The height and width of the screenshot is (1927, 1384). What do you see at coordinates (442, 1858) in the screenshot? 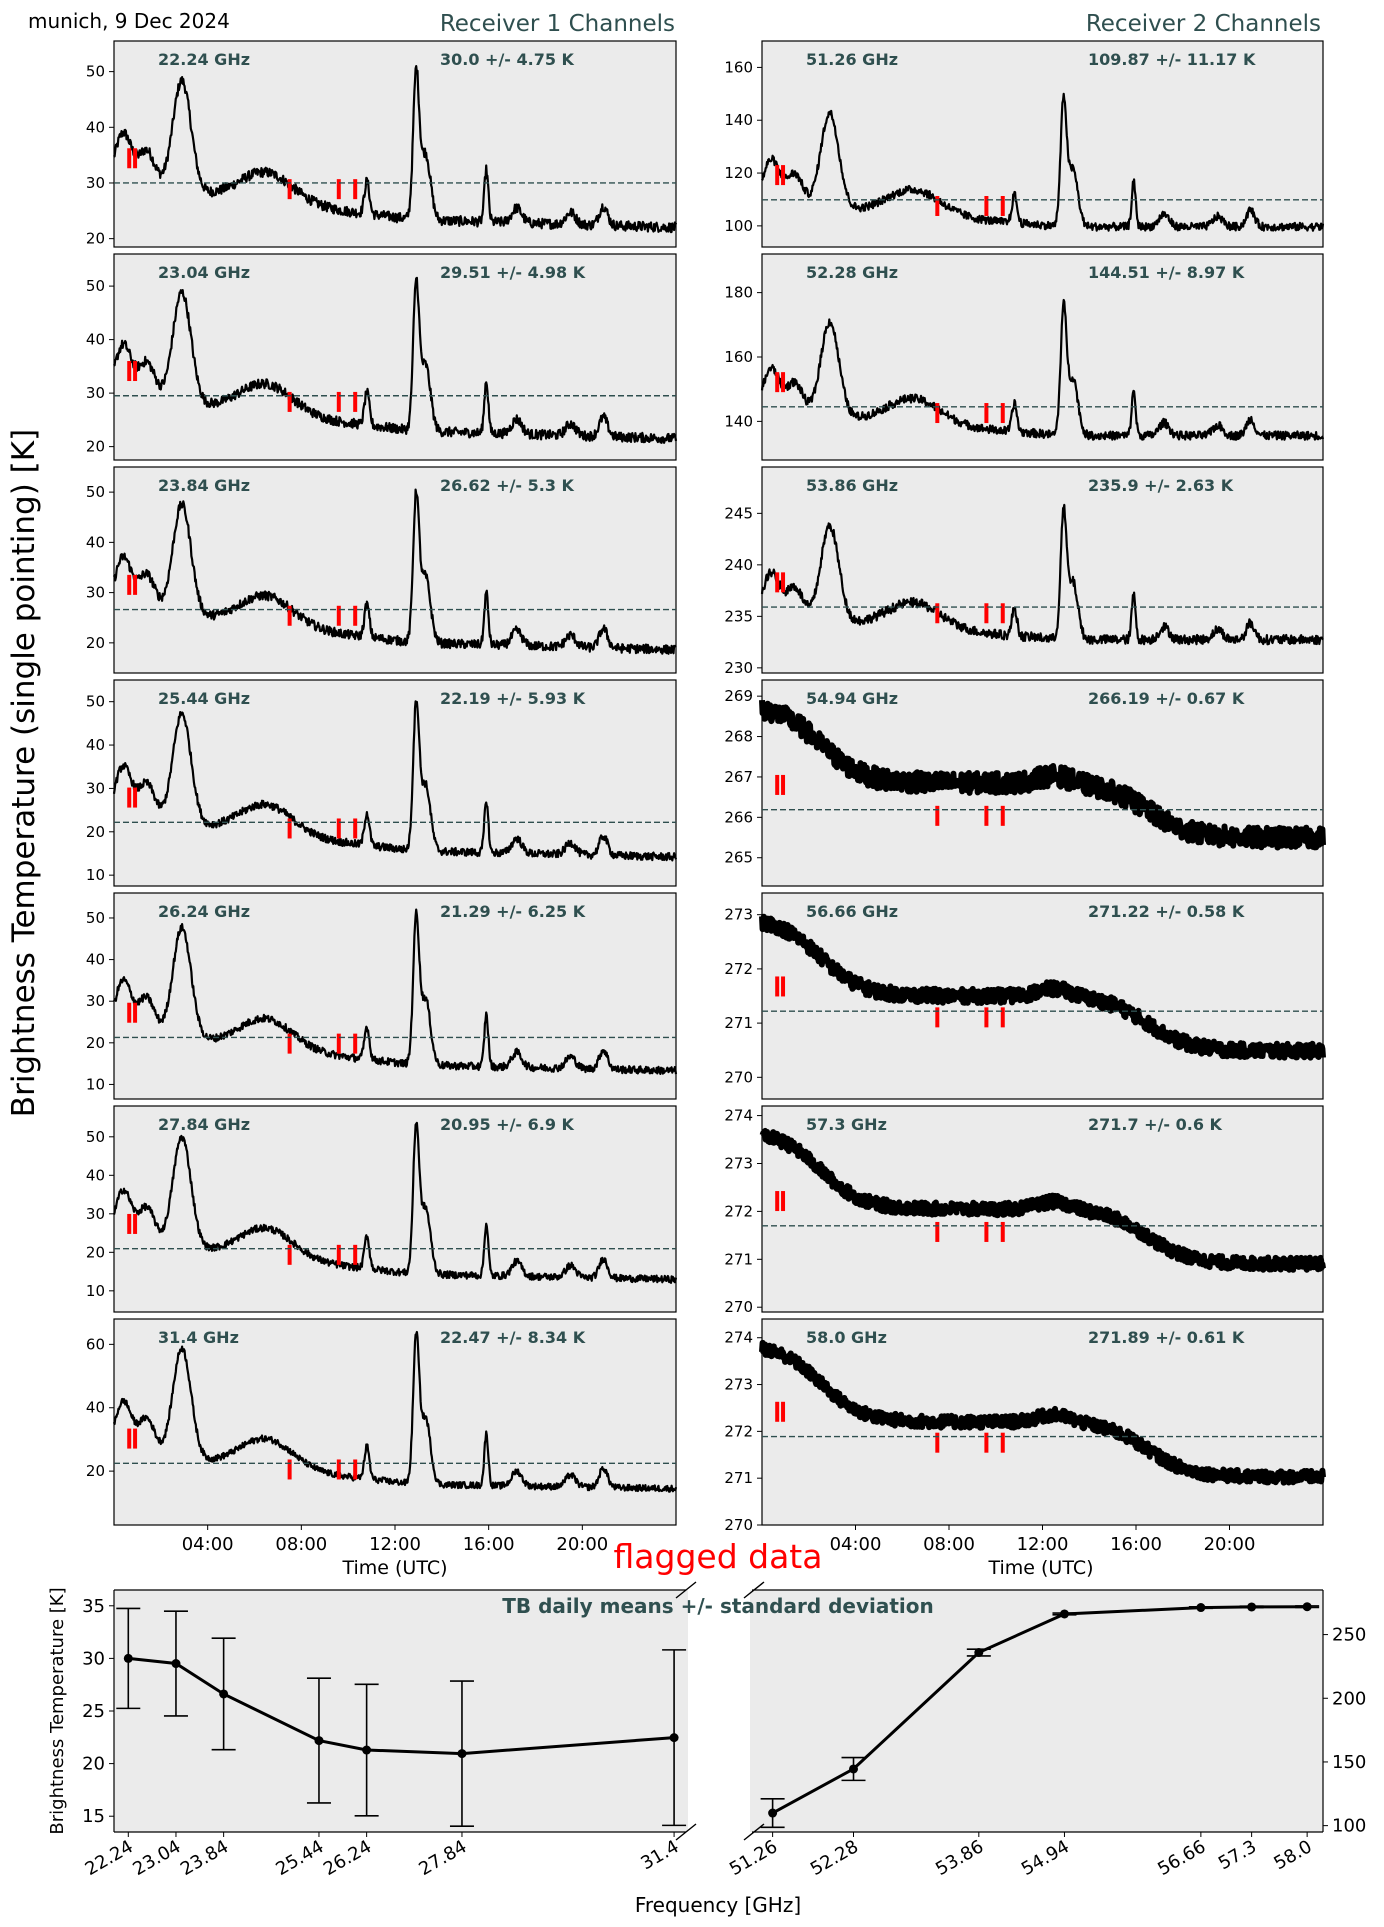
I see `x-tick-label: 27.84` at bounding box center [442, 1858].